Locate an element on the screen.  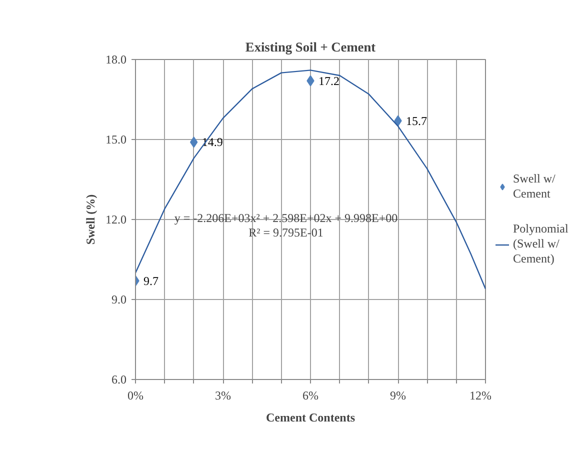
chart-title: Existing Soil + Cement is located at coordinates (310, 47).